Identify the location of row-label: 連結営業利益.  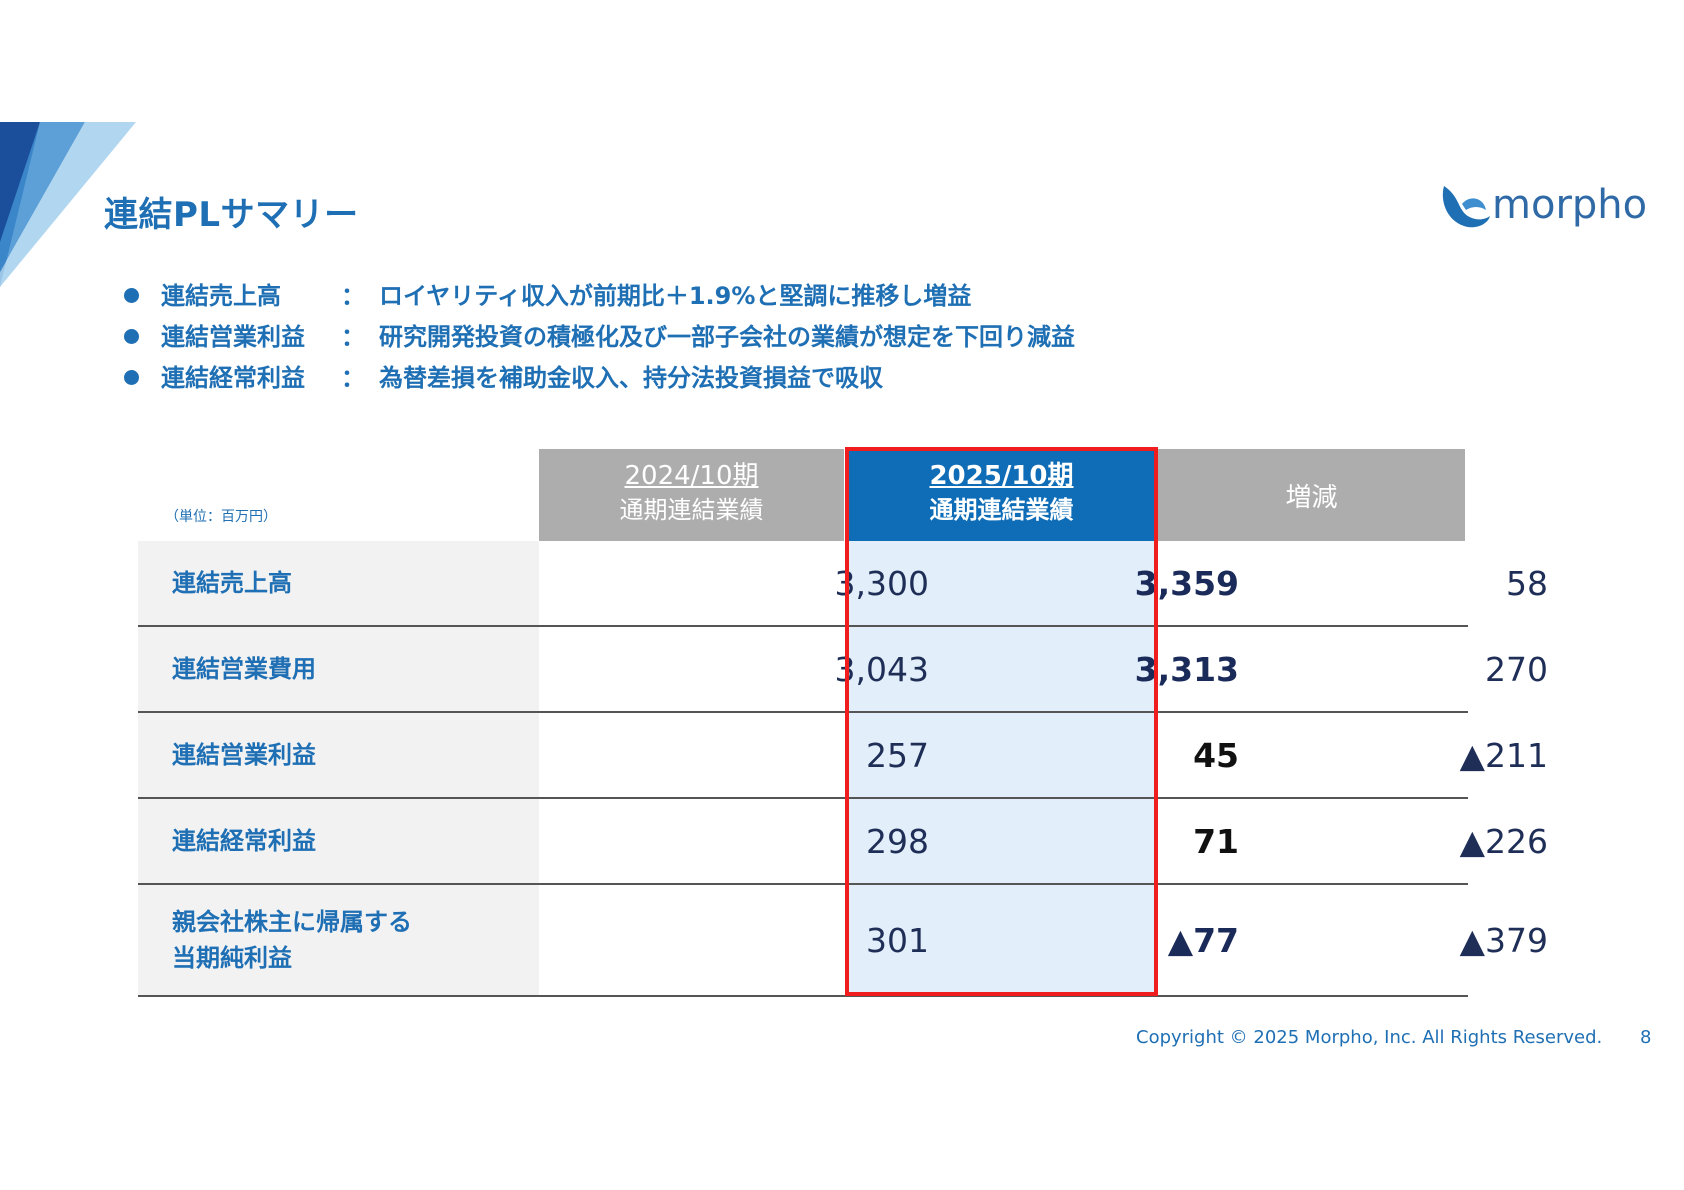
(338, 755).